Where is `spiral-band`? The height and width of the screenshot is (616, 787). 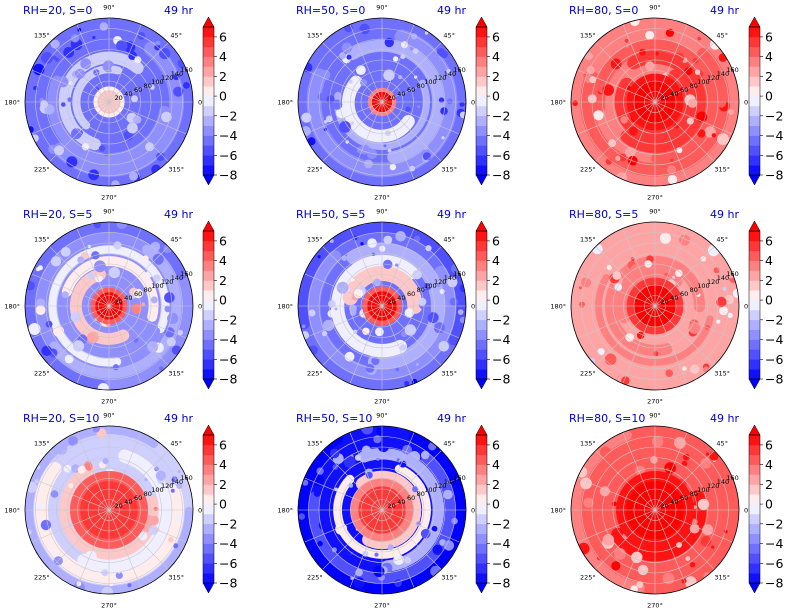
spiral-band is located at coordinates (382, 284).